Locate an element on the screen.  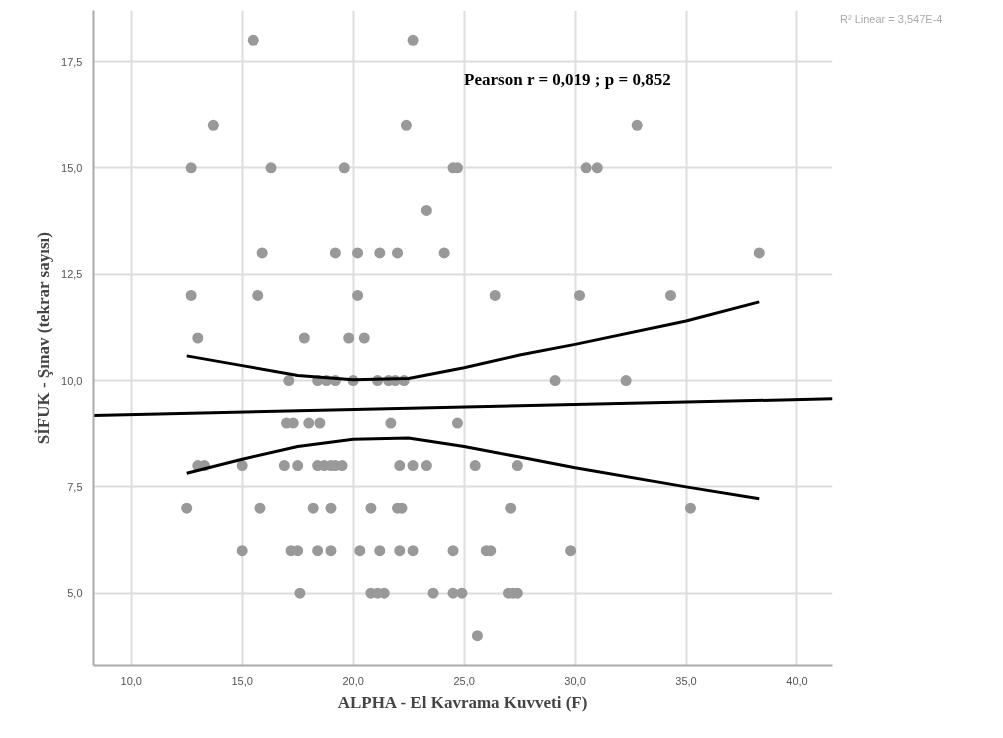
line-series is located at coordinates (473, 468).